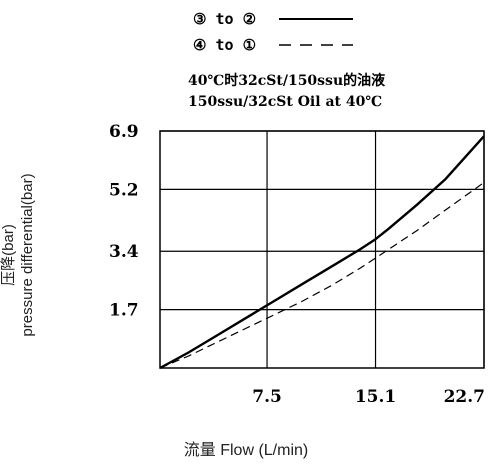 The image size is (492, 465). What do you see at coordinates (287, 81) in the screenshot?
I see `oil-condition-cn: 40℃时32cSt/150ssu的油液` at bounding box center [287, 81].